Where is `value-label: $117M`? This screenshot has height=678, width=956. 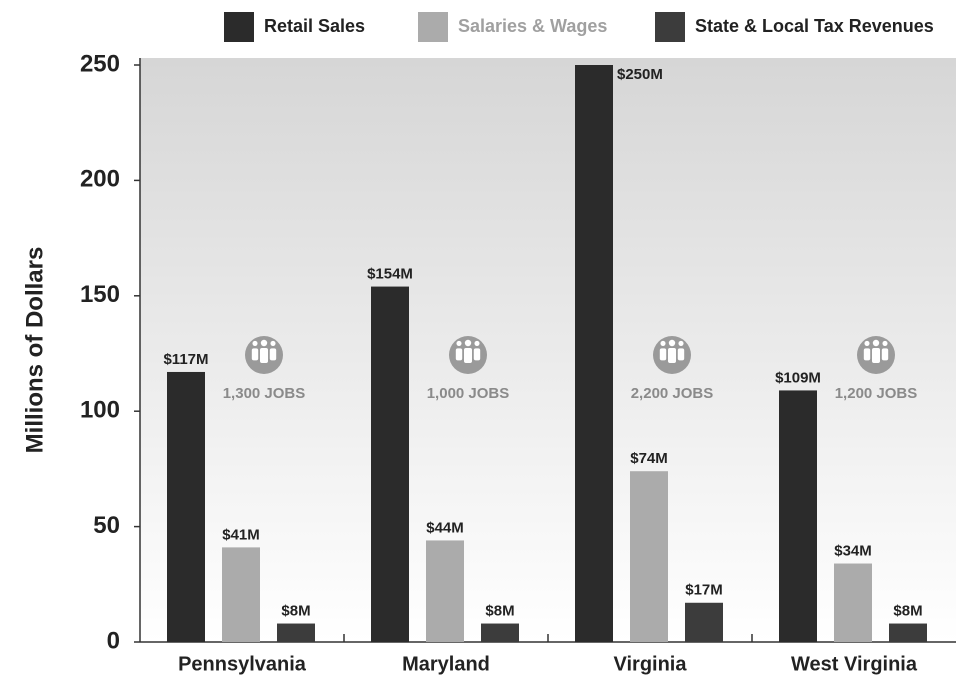 value-label: $117M is located at coordinates (185, 359).